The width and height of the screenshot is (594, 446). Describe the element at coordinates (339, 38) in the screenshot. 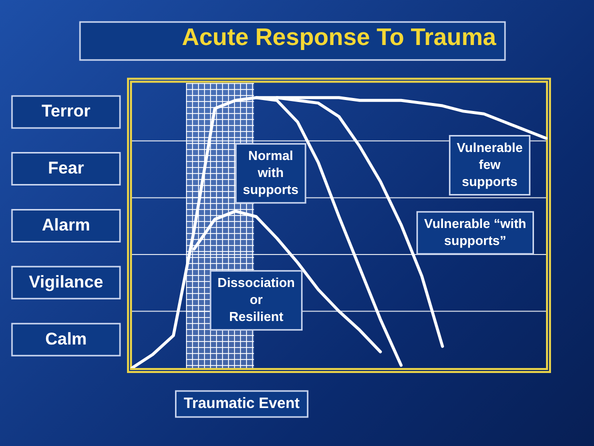

I see `chart-title: Acute Response To Trauma` at that location.